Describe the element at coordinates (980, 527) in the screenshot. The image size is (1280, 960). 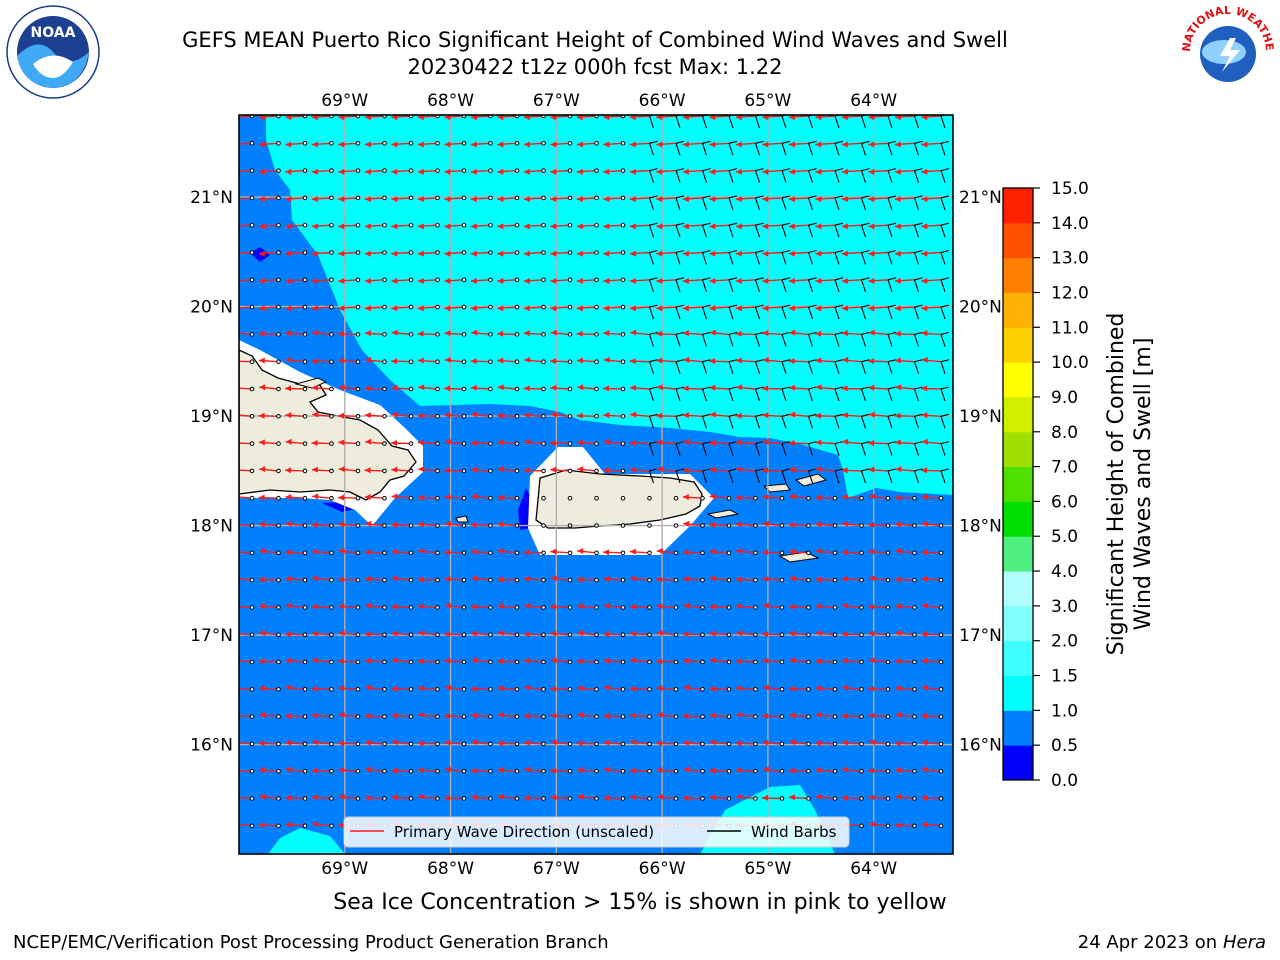
I see `lat-label-right-3: 18°N` at that location.